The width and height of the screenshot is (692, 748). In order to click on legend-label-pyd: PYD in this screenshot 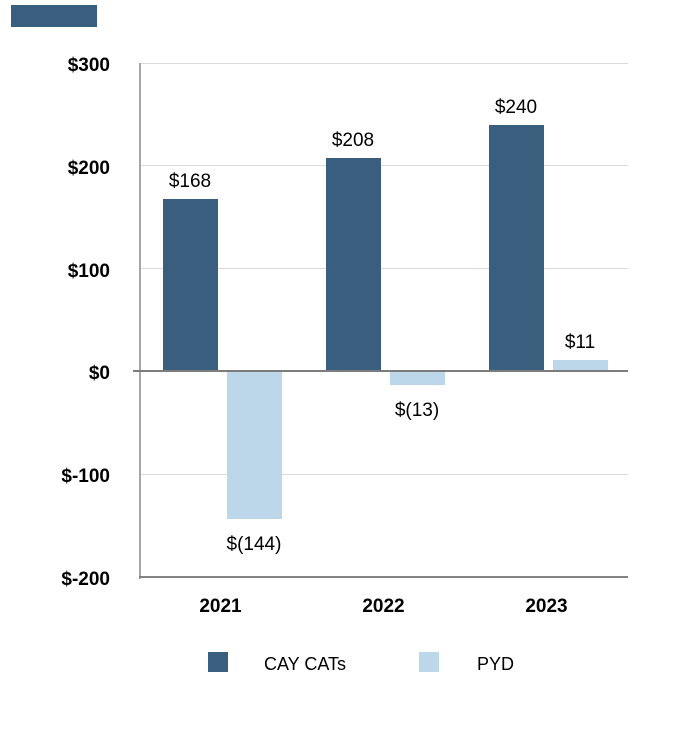, I will do `click(496, 664)`.